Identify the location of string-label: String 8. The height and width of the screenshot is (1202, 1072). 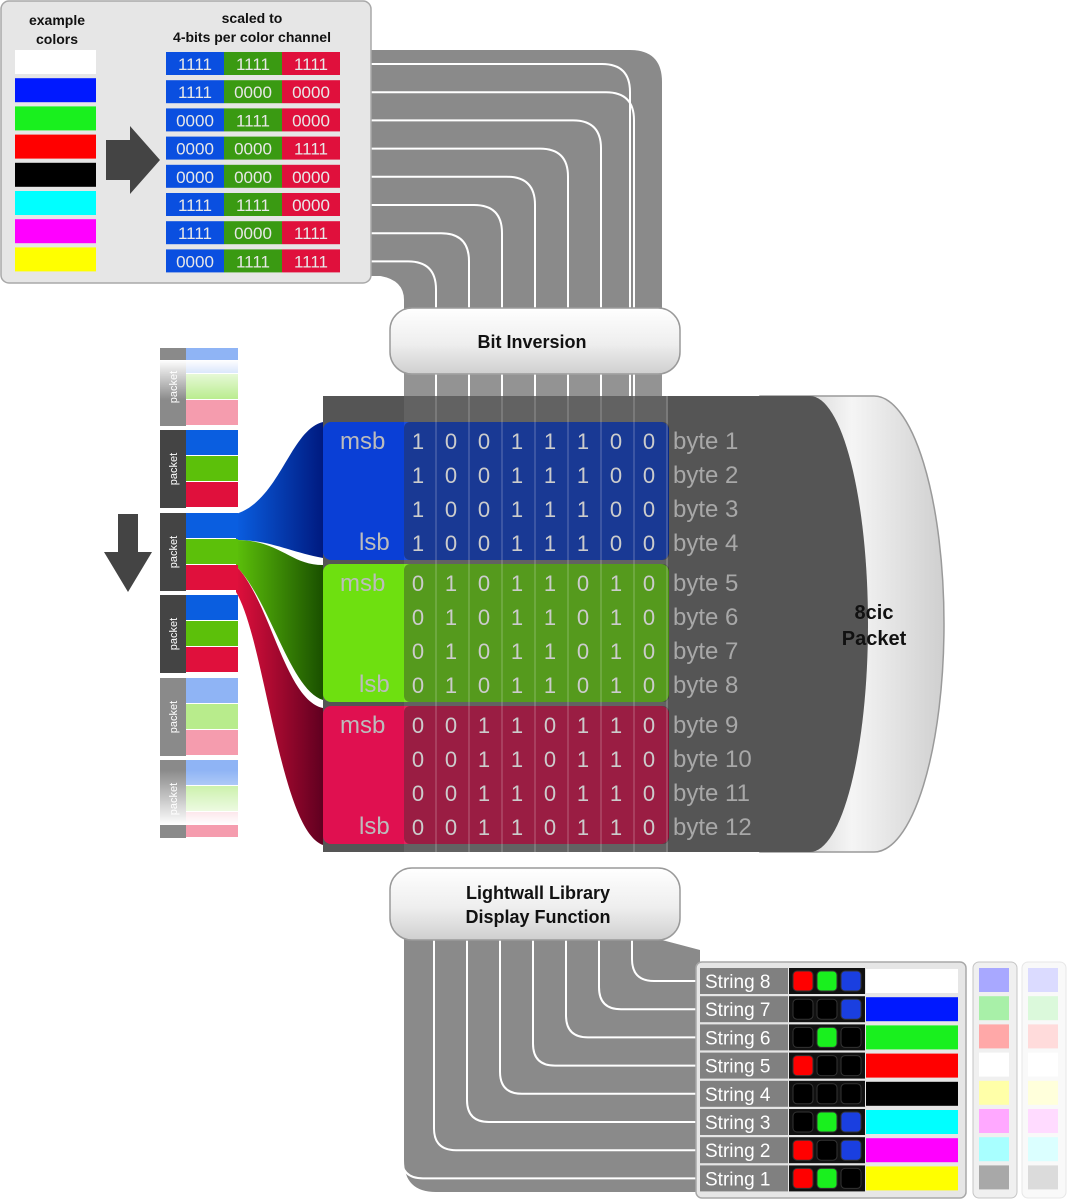
(737, 982).